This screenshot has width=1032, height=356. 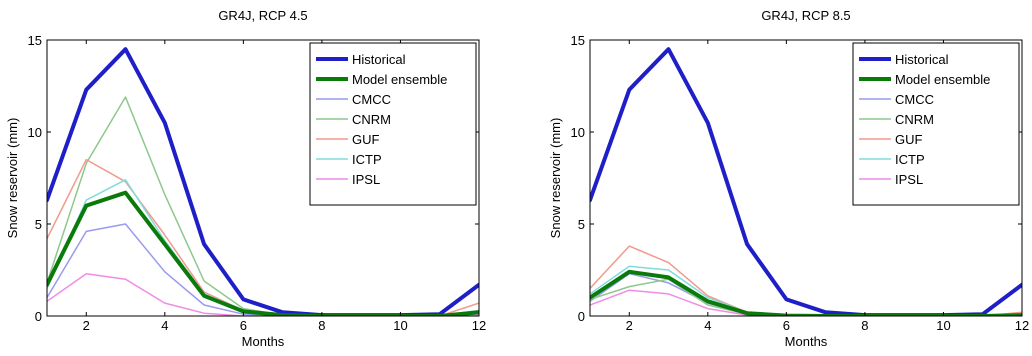 I want to click on chart-2-series-model-ensemble, so click(x=806, y=292).